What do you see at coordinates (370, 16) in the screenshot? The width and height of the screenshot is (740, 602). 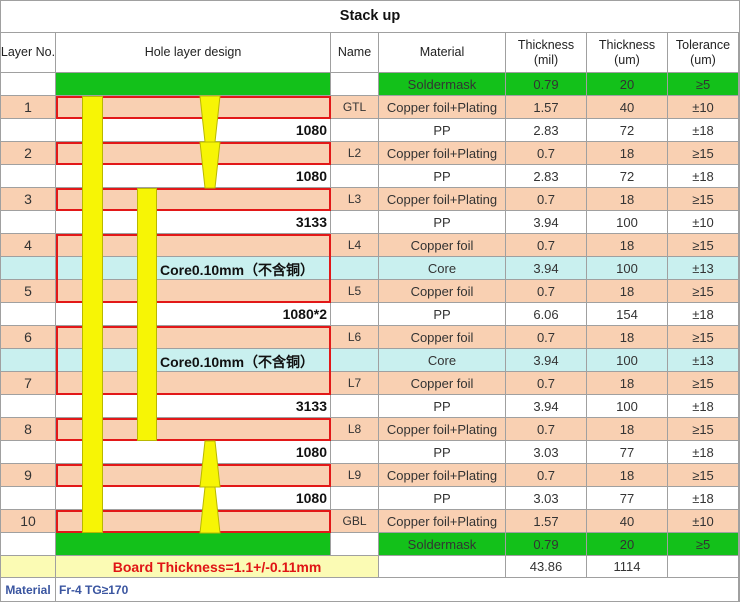 I see `table-title: Stack up` at bounding box center [370, 16].